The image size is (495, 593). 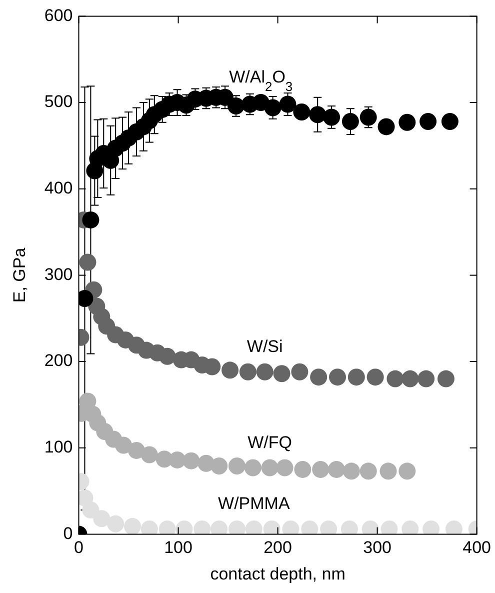 What do you see at coordinates (58, 447) in the screenshot?
I see `y-tick-label: 100` at bounding box center [58, 447].